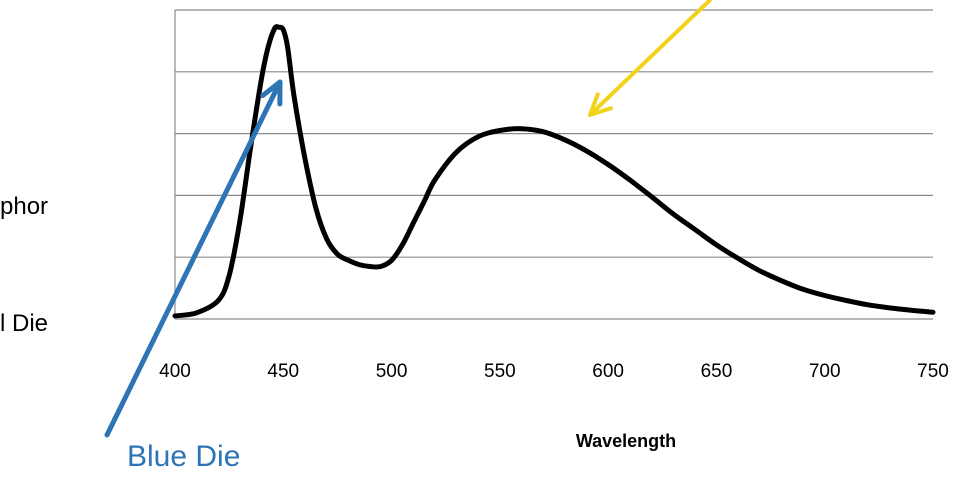  What do you see at coordinates (554, 371) in the screenshot?
I see `x-tick-labels: 400 450 500 550 600 650 700 750` at bounding box center [554, 371].